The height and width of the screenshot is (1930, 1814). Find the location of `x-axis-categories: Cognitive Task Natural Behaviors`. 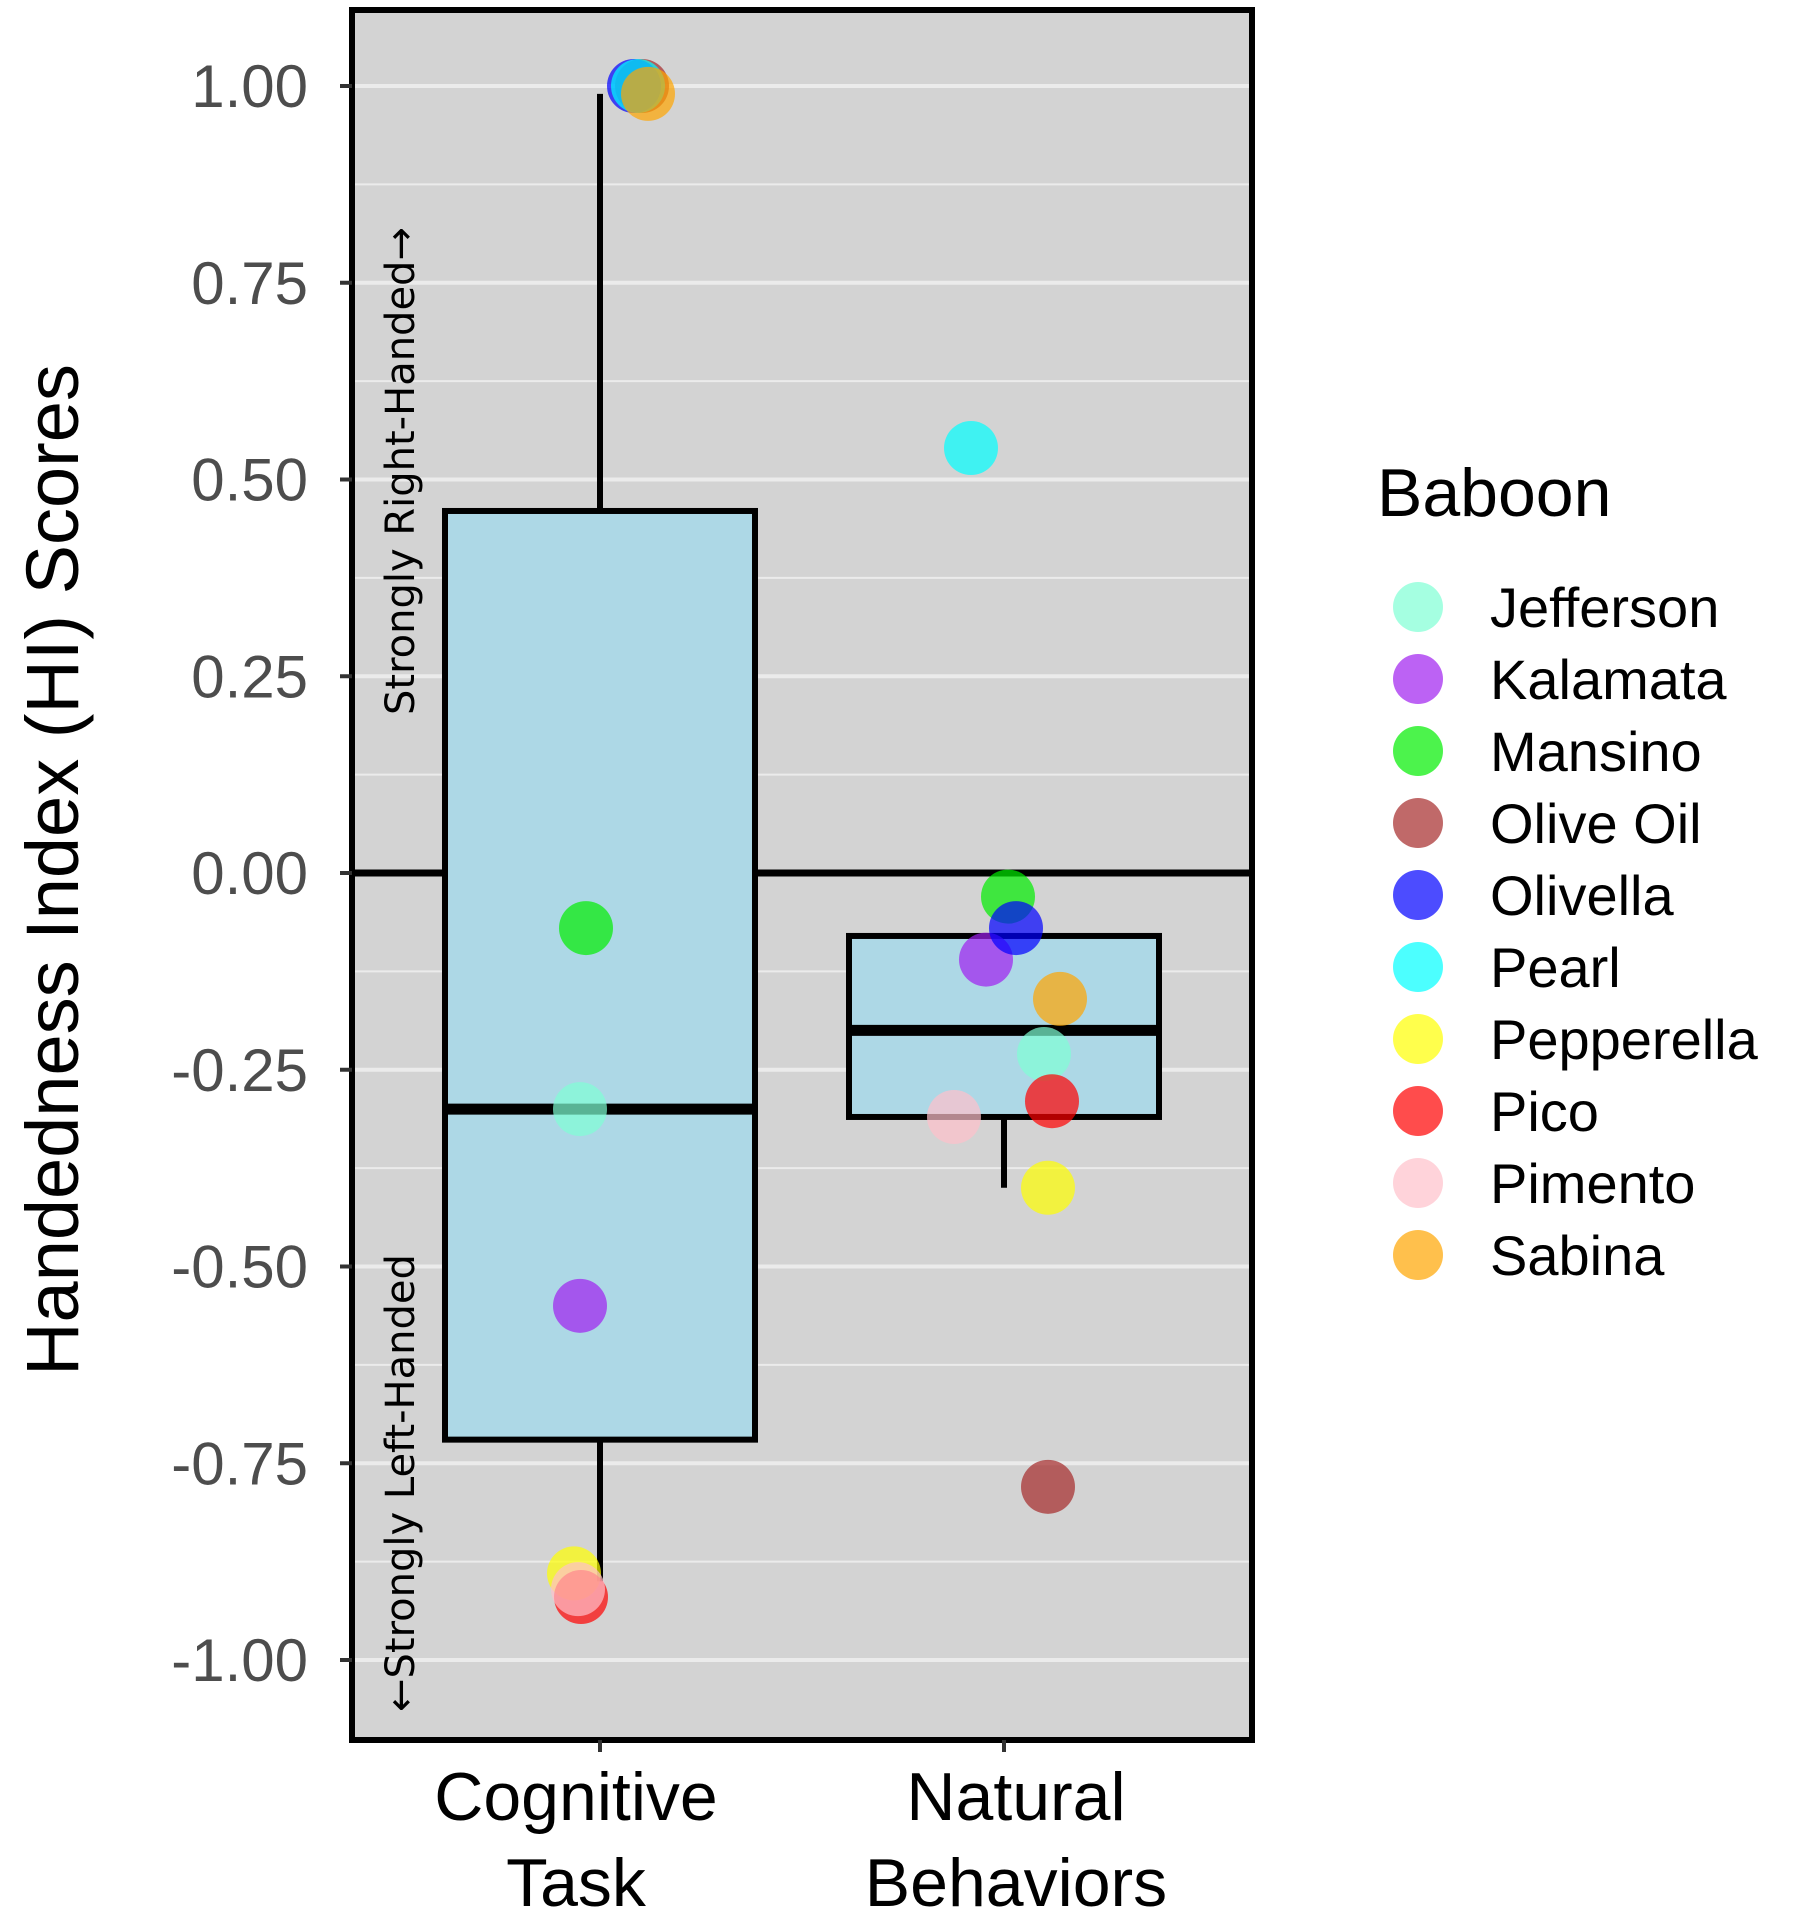

x-axis-categories: Cognitive Task Natural Behaviors is located at coordinates (800, 1830).